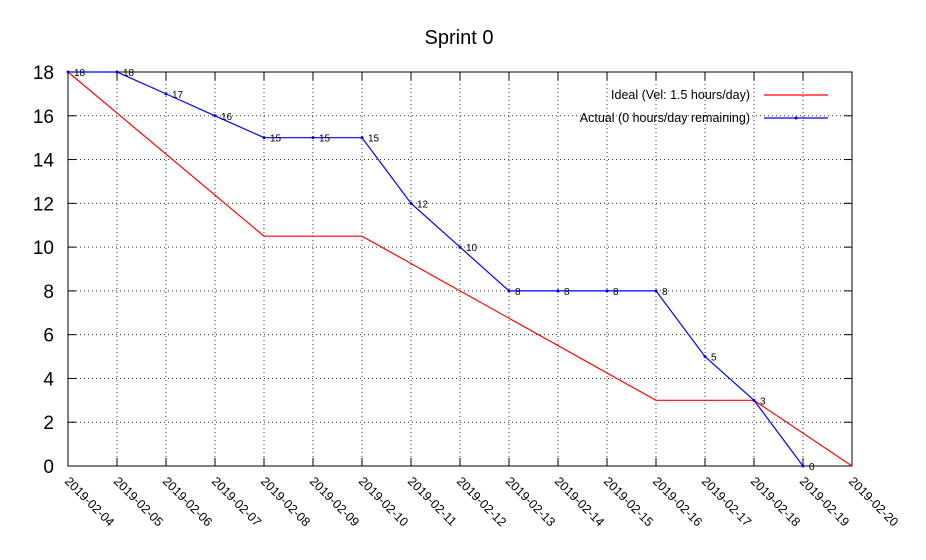  Describe the element at coordinates (138, 501) in the screenshot. I see `x-tick-label: 2019-02-05` at that location.